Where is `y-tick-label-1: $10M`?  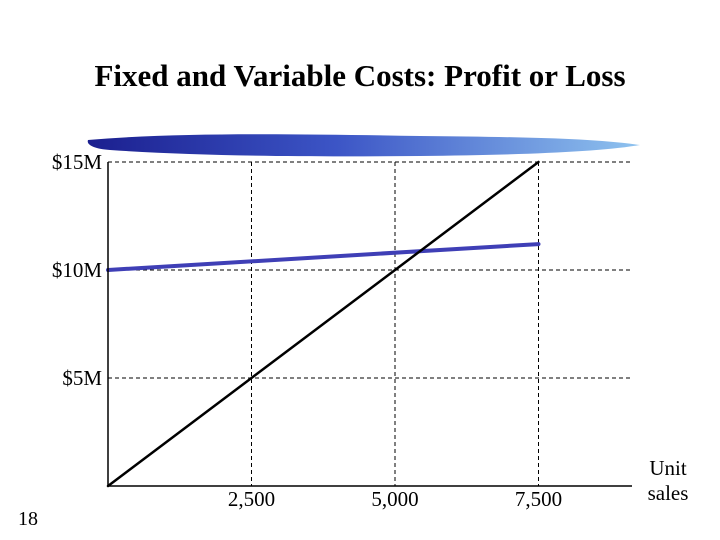 y-tick-label-1: $10M is located at coordinates (77, 270).